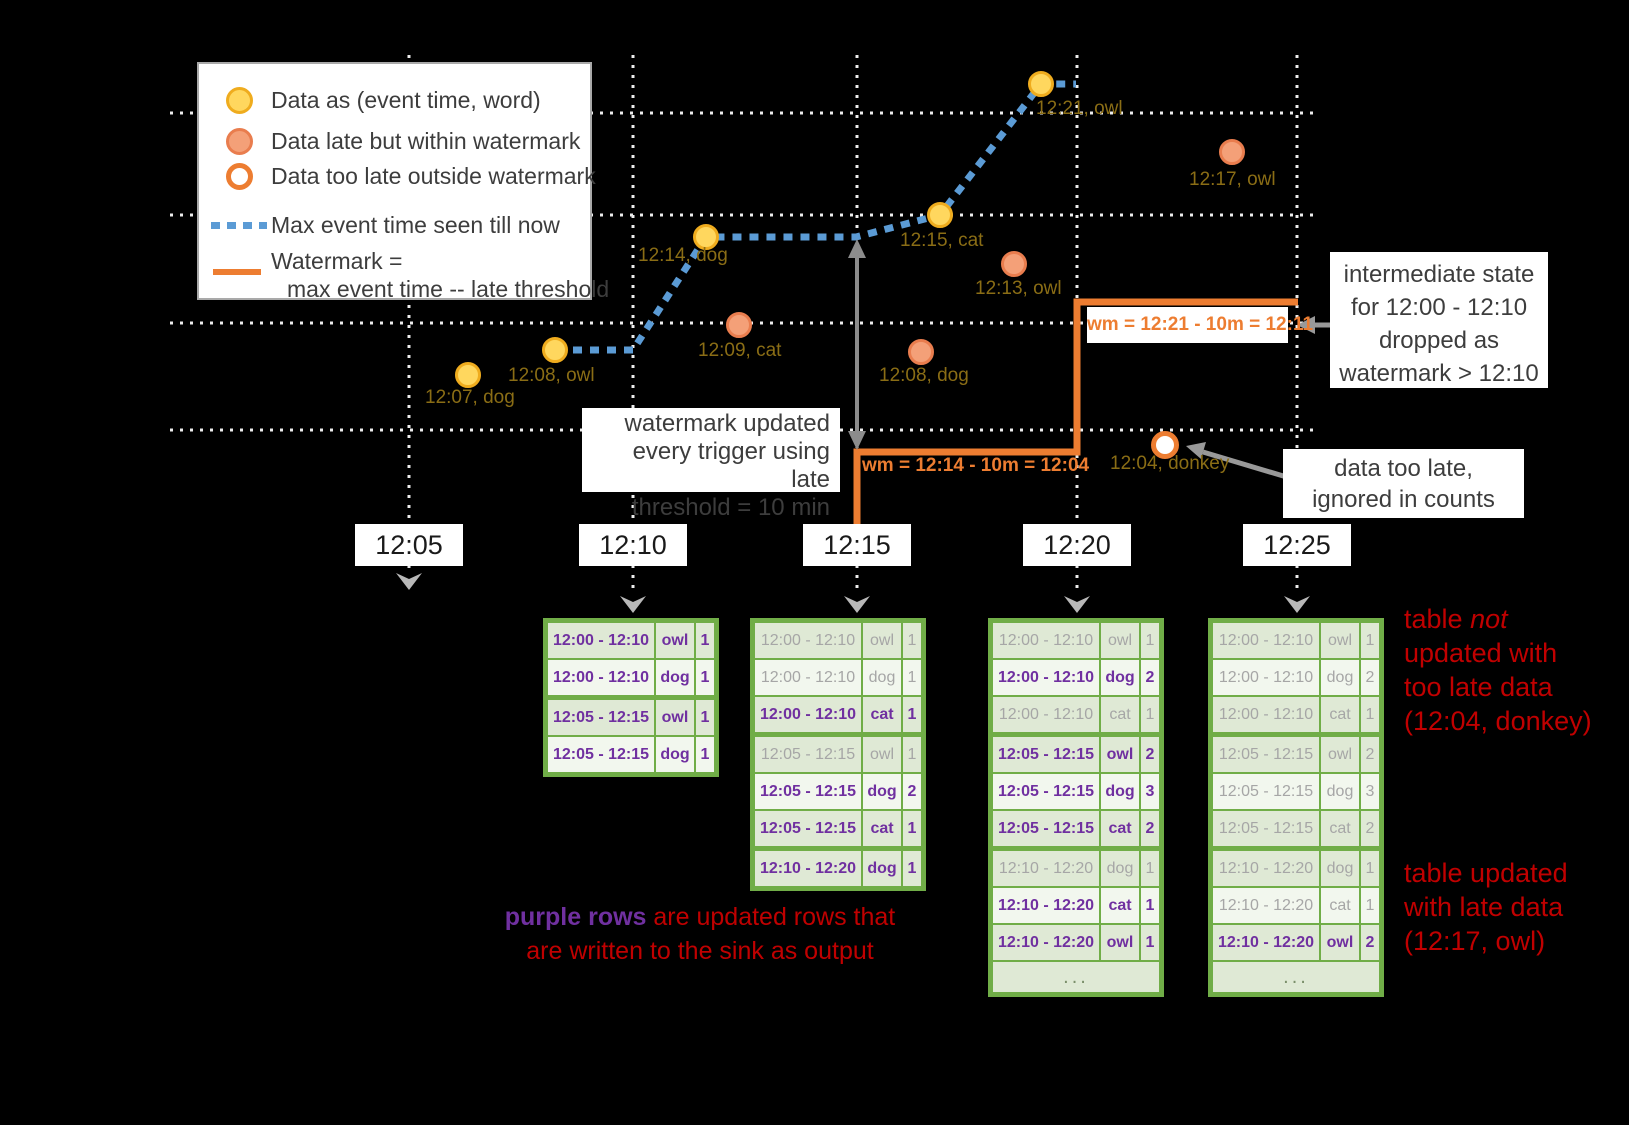 The width and height of the screenshot is (1629, 1125). Describe the element at coordinates (433, 175) in the screenshot. I see `legend-label: Data too late outside watermark` at that location.